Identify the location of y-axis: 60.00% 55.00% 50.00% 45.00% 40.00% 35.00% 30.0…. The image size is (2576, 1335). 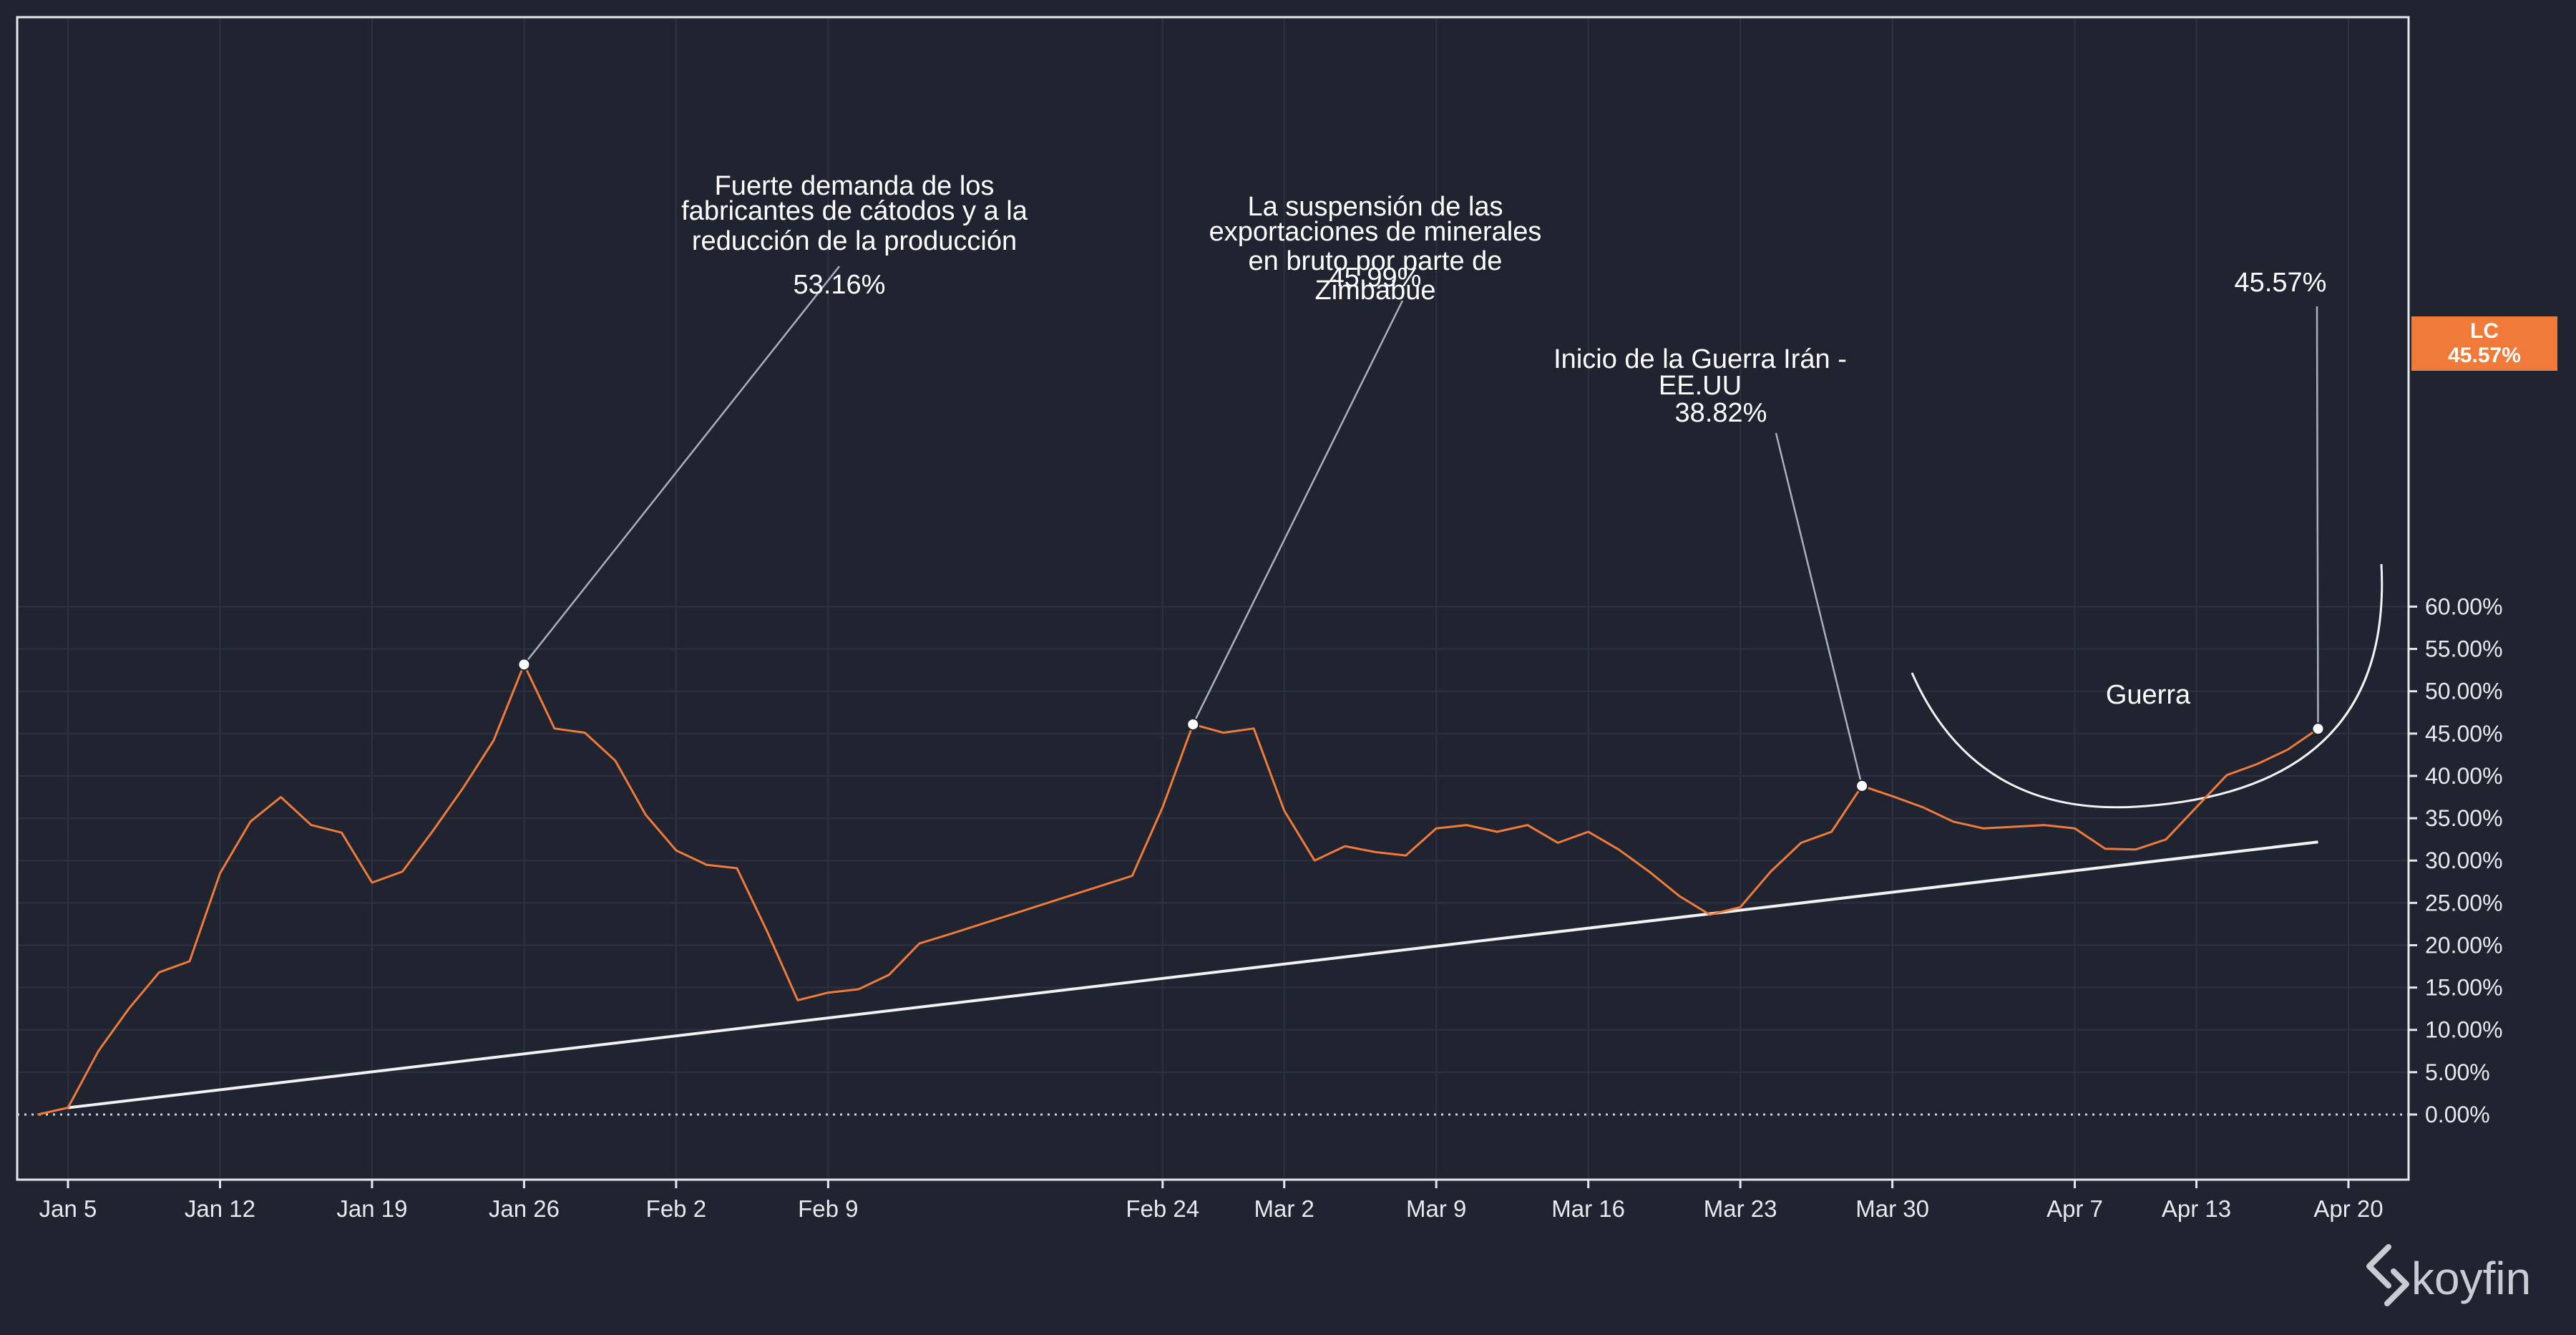
(2456, 860).